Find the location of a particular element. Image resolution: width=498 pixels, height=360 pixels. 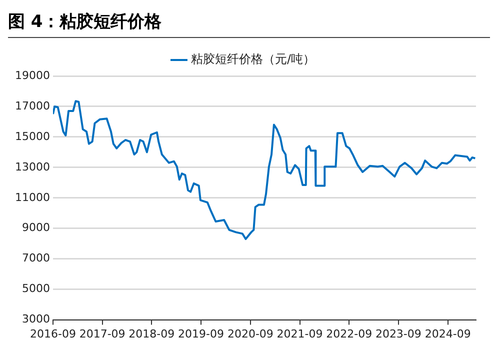

legend-label: 粘胶短纤价格（元/吨） is located at coordinates (253, 59).